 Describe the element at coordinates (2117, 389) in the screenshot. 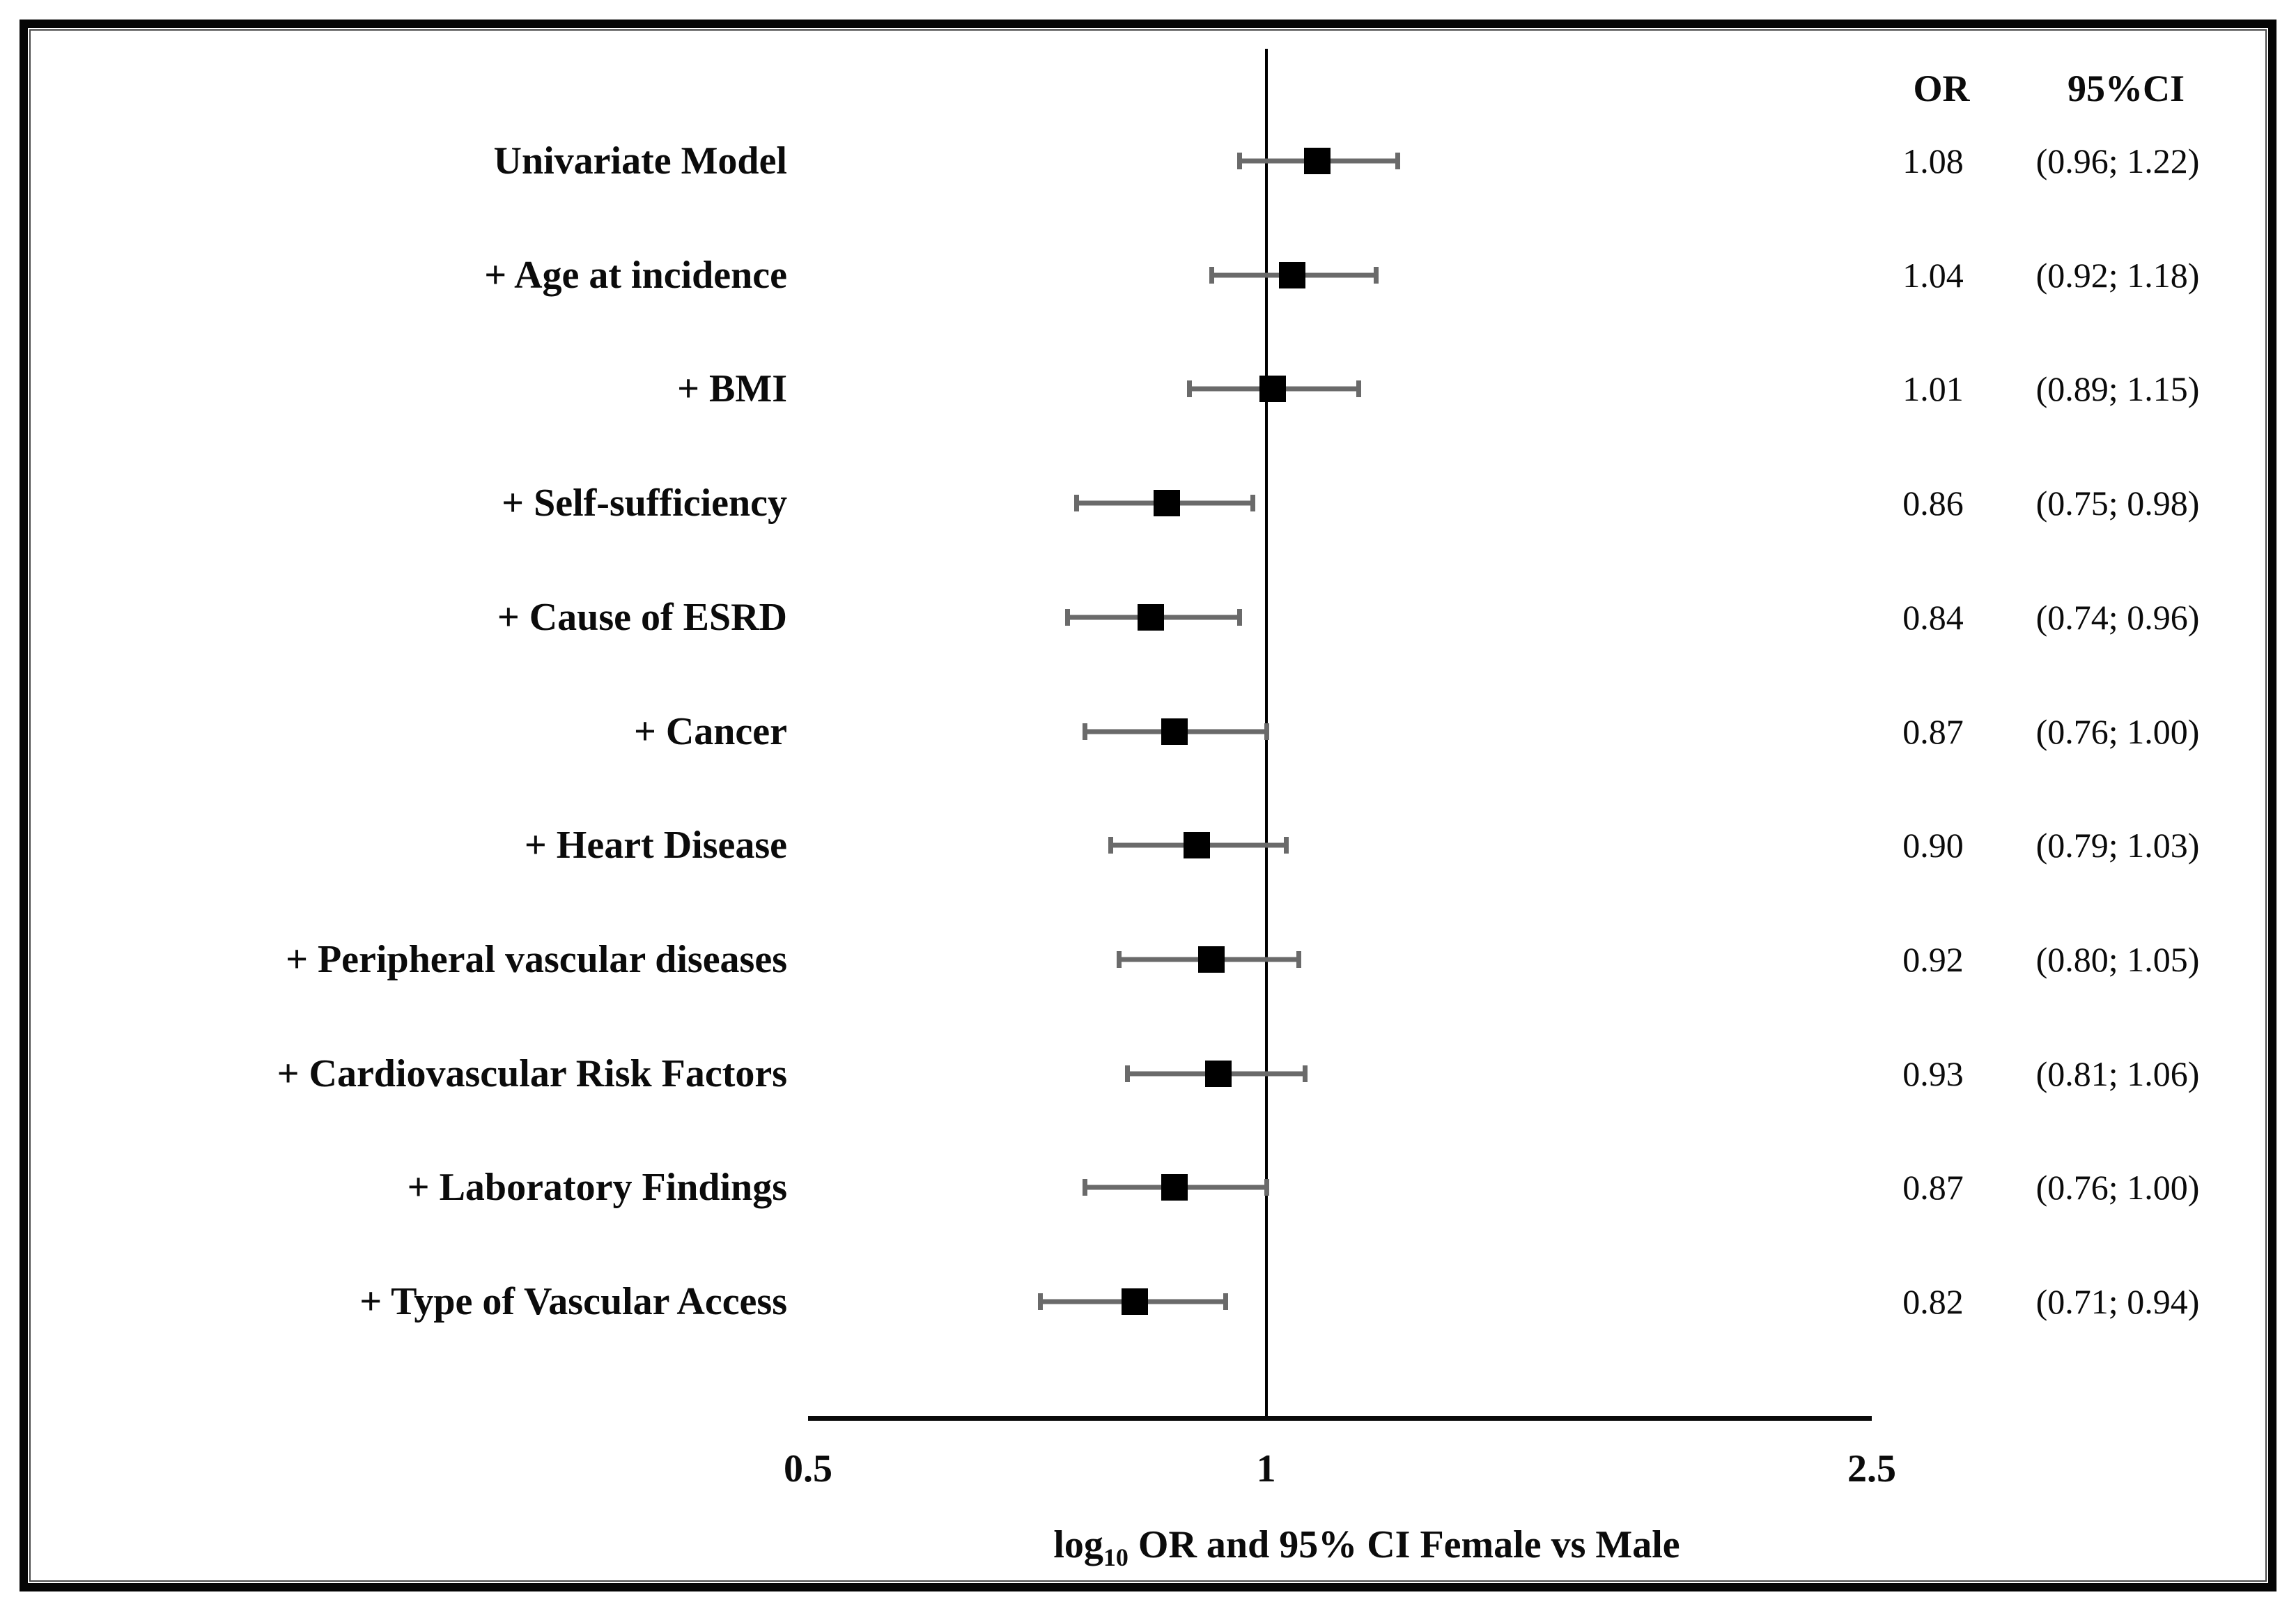

I see `ci-value: (0.89; 1.15)` at that location.